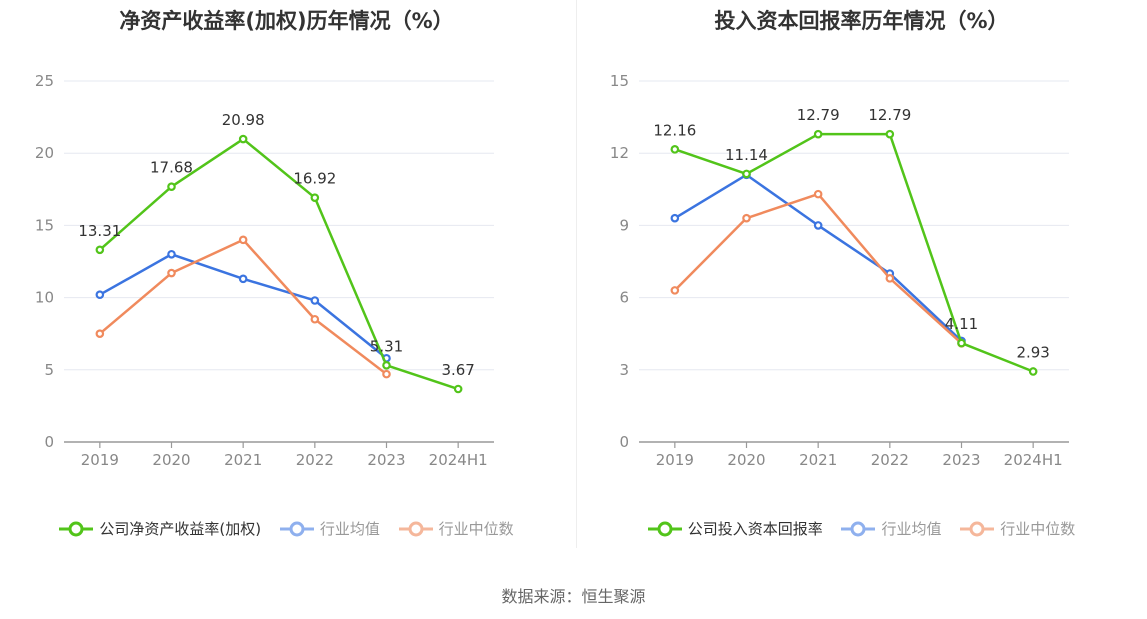 This screenshot has height=619, width=1147. Describe the element at coordinates (44, 81) in the screenshot. I see `y-tick-label: 25` at that location.